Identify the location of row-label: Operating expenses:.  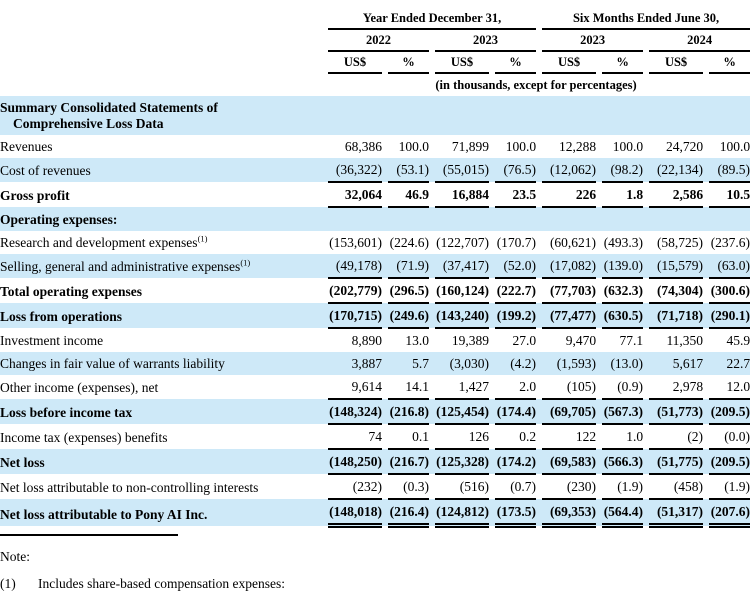
(59, 219).